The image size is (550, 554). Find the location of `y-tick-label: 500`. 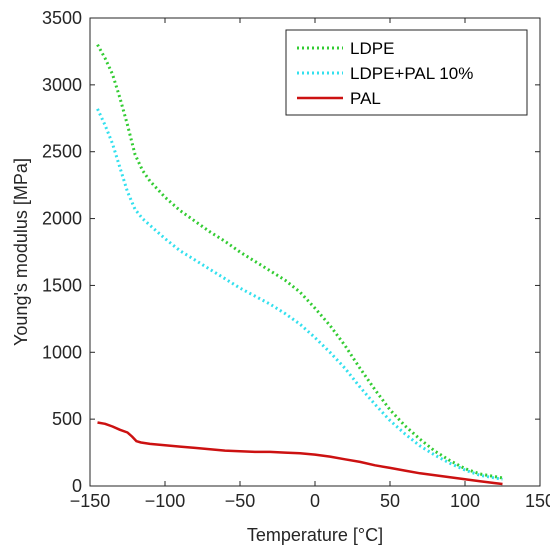

y-tick-label: 500 is located at coordinates (67, 419).